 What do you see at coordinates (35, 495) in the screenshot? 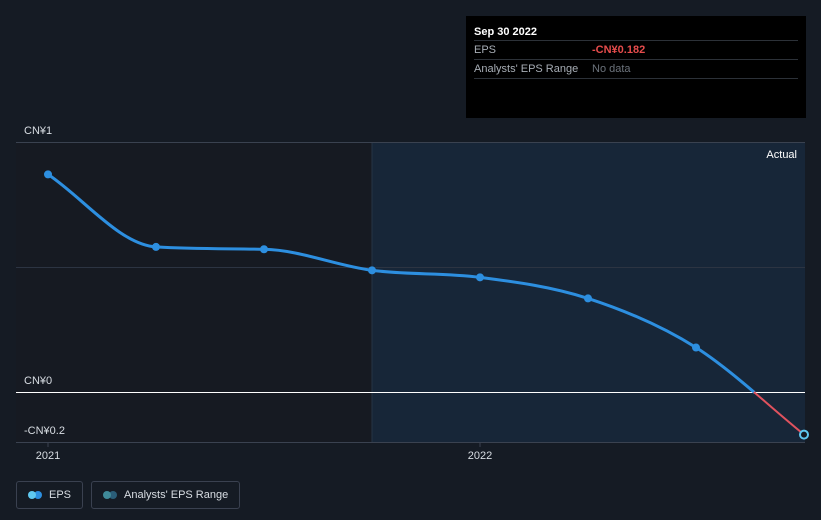
I see `eps-swatch-icon` at bounding box center [35, 495].